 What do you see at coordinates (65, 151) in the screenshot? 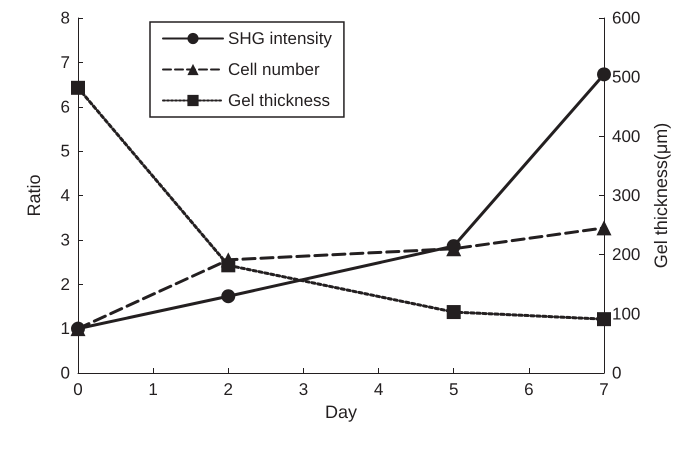
I see `y-tick-label: 5` at bounding box center [65, 151].